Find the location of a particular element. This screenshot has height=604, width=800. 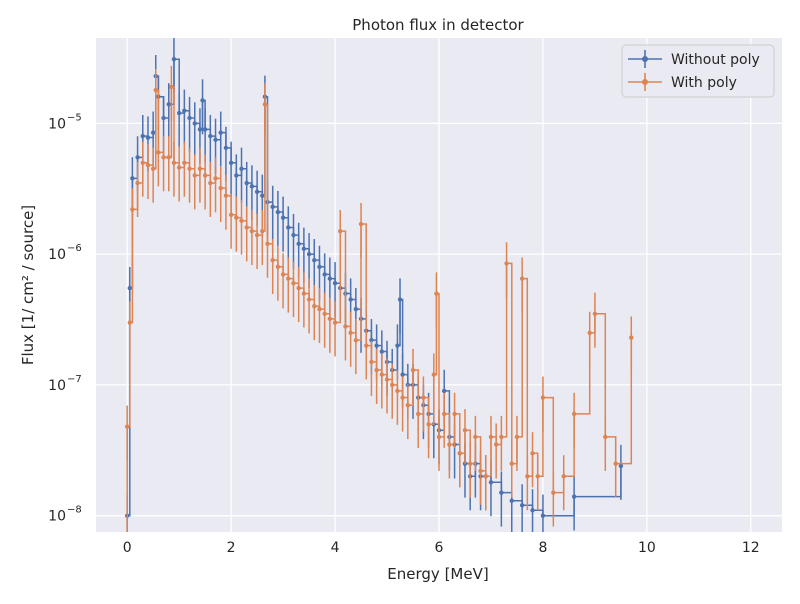

legend-marker-with-poly is located at coordinates (645, 82).